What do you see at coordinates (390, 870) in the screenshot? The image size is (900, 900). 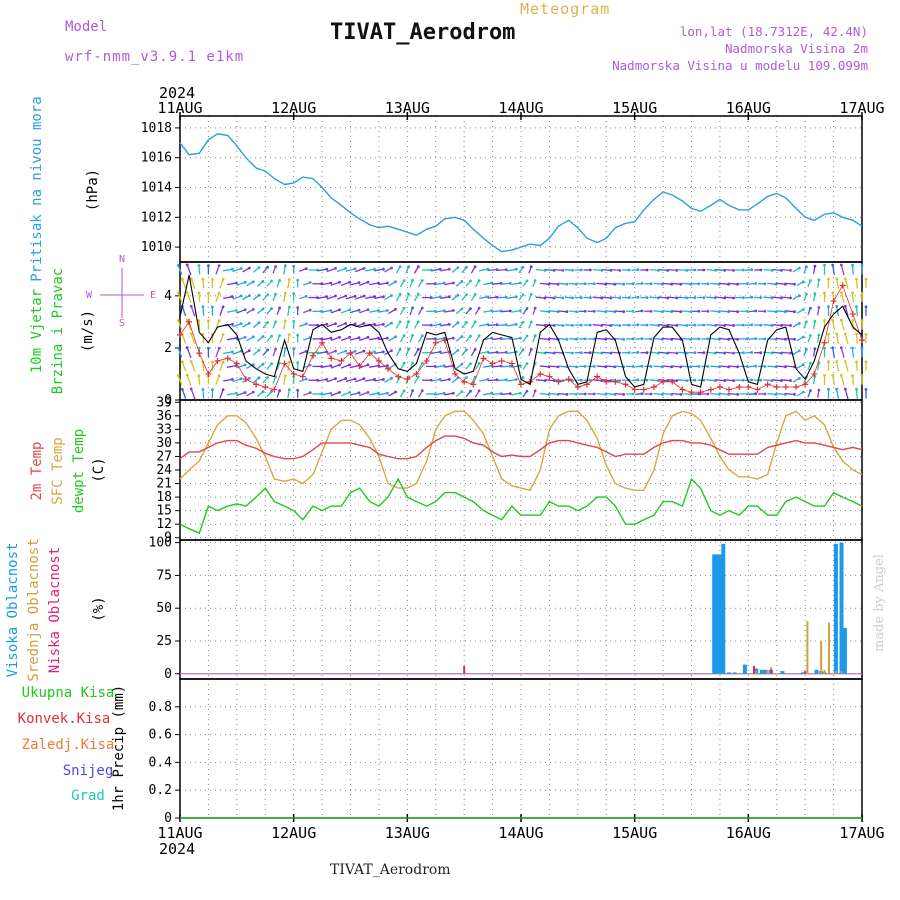 I see `footer-title: TIVAT_Aerodrom` at bounding box center [390, 870].